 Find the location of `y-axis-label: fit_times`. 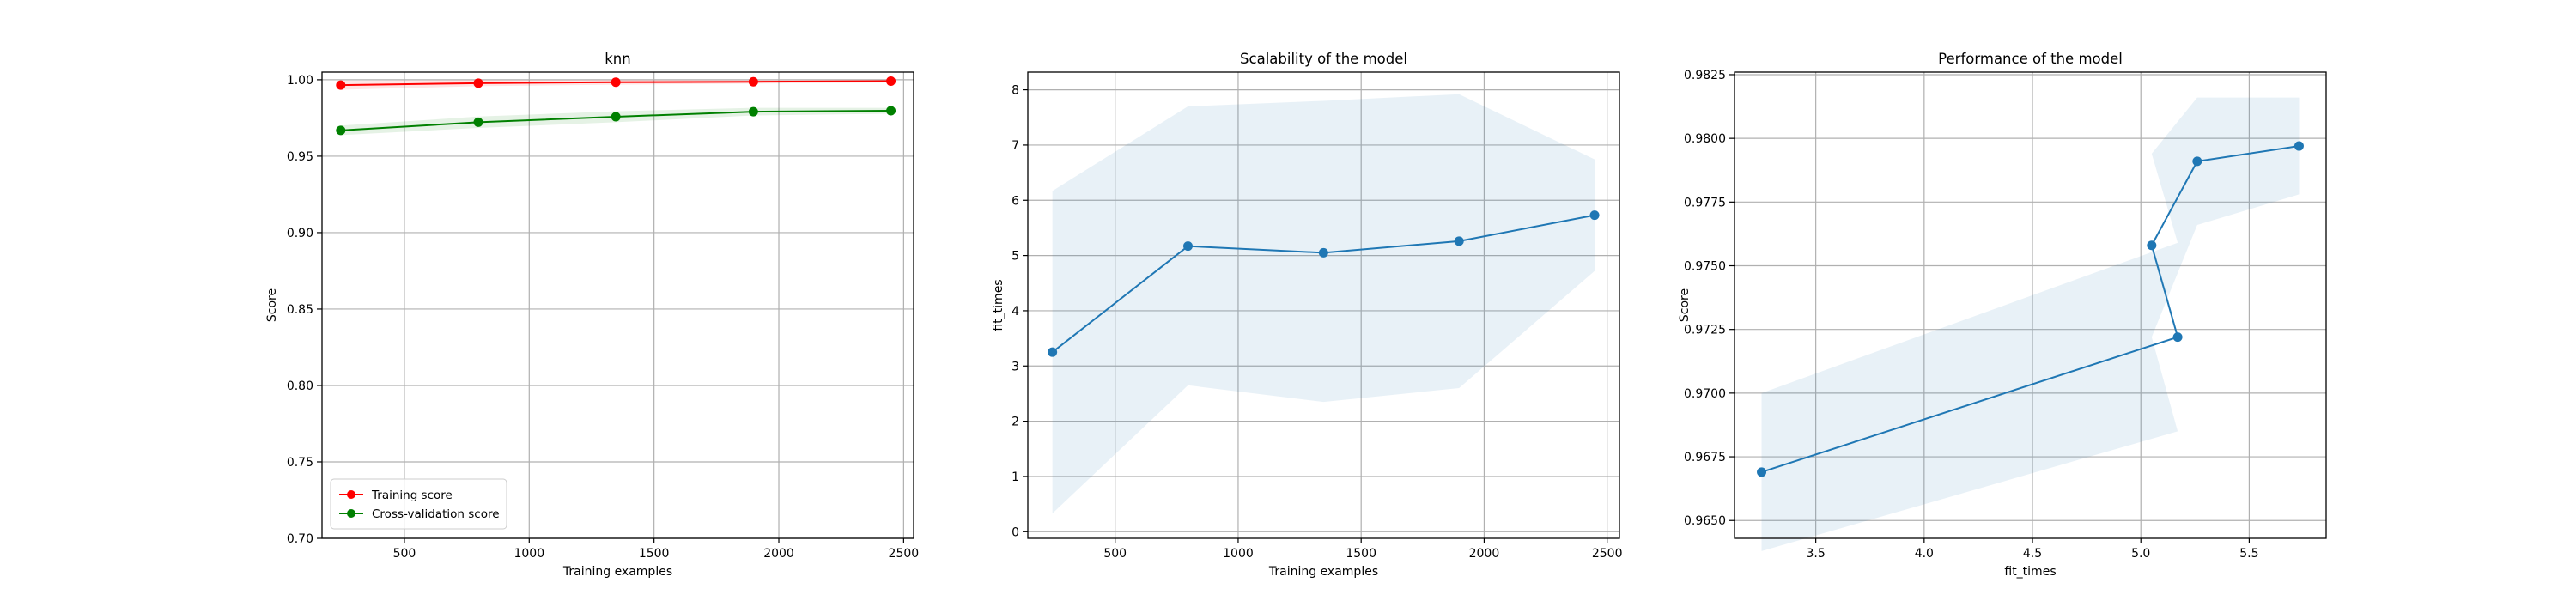

y-axis-label: fit_times is located at coordinates (998, 305).